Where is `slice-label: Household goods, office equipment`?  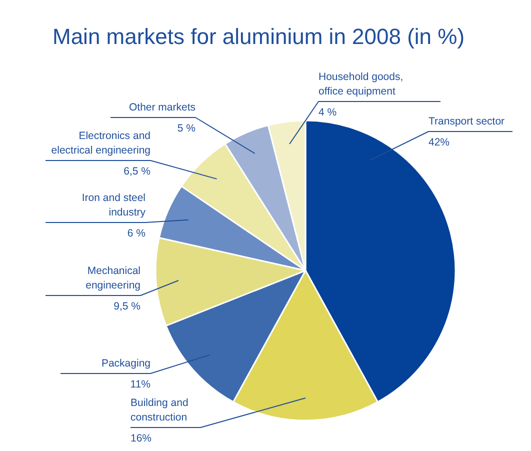 slice-label: Household goods, office equipment is located at coordinates (361, 84).